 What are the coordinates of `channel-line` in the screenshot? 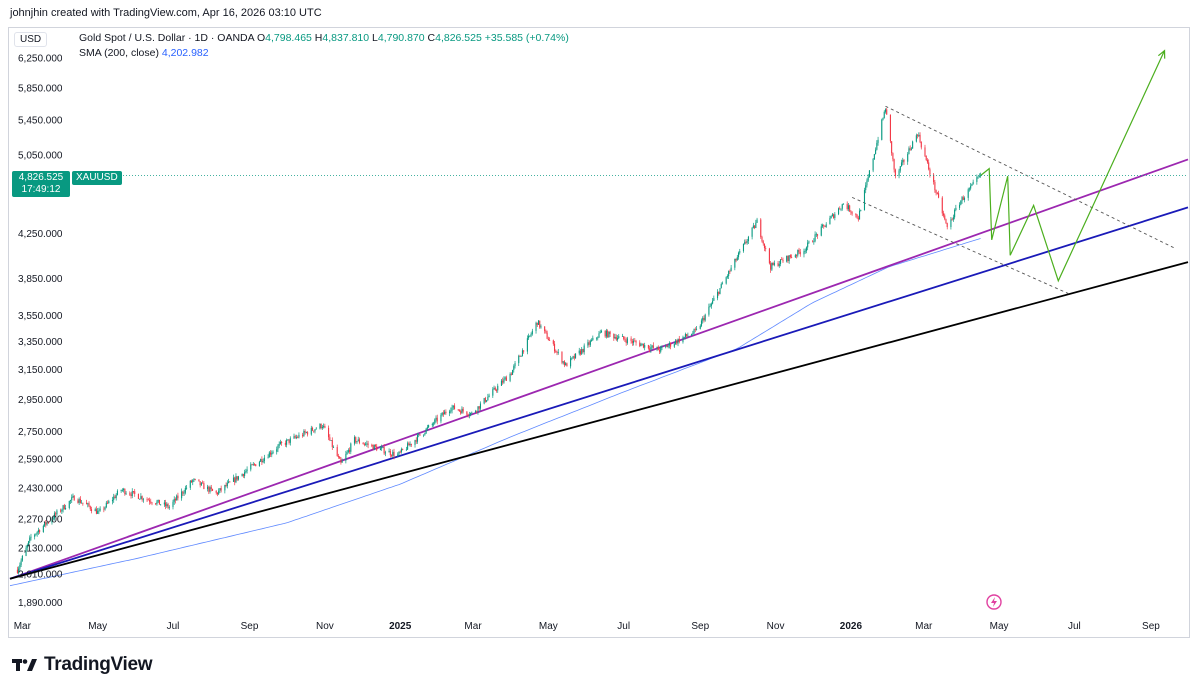 It's located at (1030, 177).